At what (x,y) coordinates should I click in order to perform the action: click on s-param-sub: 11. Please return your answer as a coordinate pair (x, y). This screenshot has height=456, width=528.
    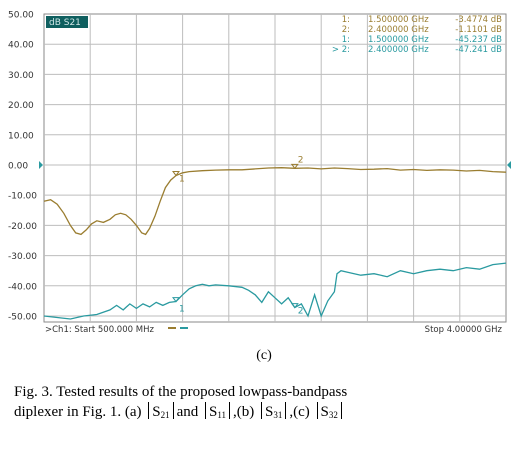
    Looking at the image, I should click on (222, 415).